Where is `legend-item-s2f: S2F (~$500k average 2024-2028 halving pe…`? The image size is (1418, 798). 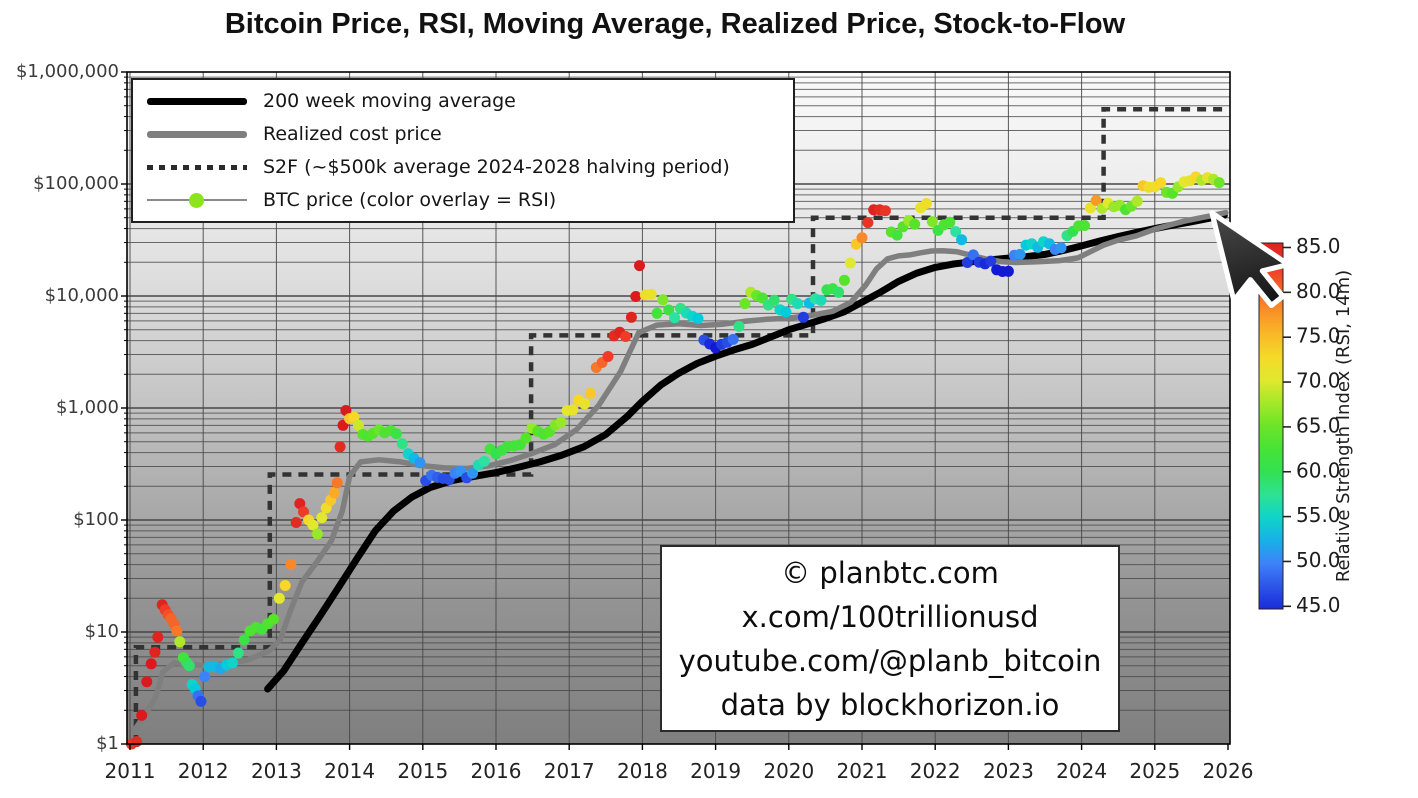
legend-item-s2f: S2F (~$500k average 2024-2028 halving pe… is located at coordinates (463, 167).